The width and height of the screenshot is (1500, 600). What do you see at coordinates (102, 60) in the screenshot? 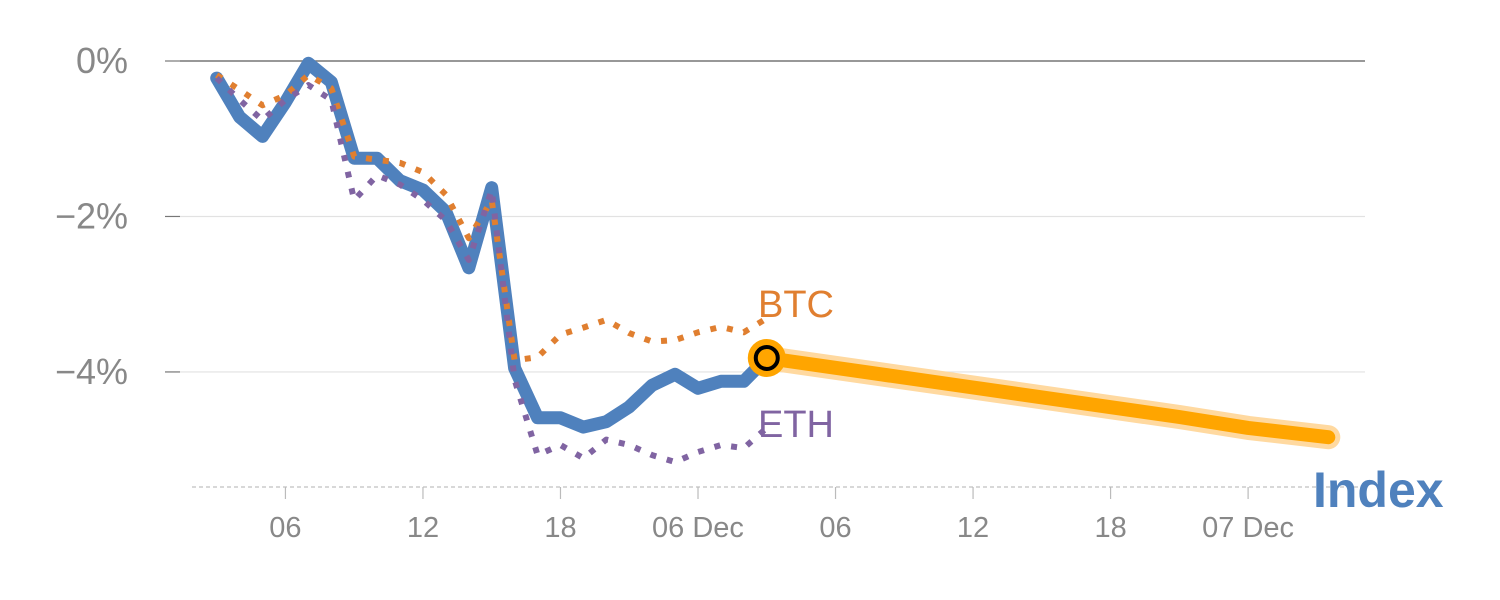
I see `y-tick-label: 0%` at bounding box center [102, 60].